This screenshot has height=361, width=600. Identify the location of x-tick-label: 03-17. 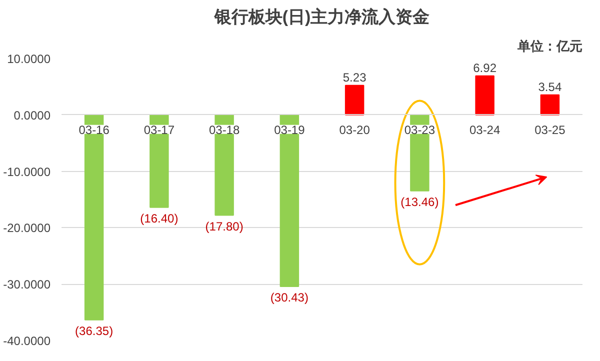
(159, 129).